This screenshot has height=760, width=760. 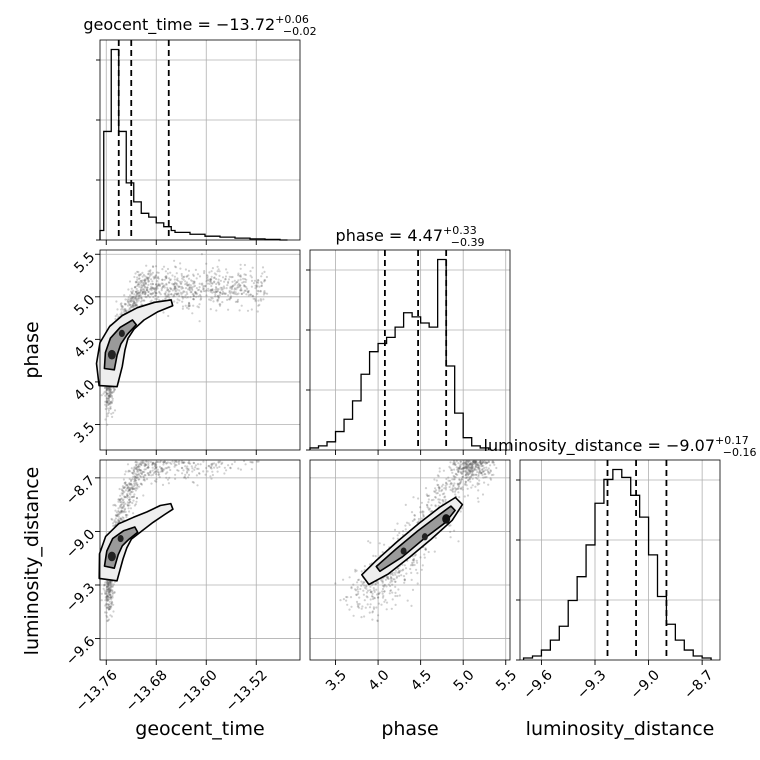 What do you see at coordinates (84, 390) in the screenshot?
I see `y-tick-label: 4.0` at bounding box center [84, 390].